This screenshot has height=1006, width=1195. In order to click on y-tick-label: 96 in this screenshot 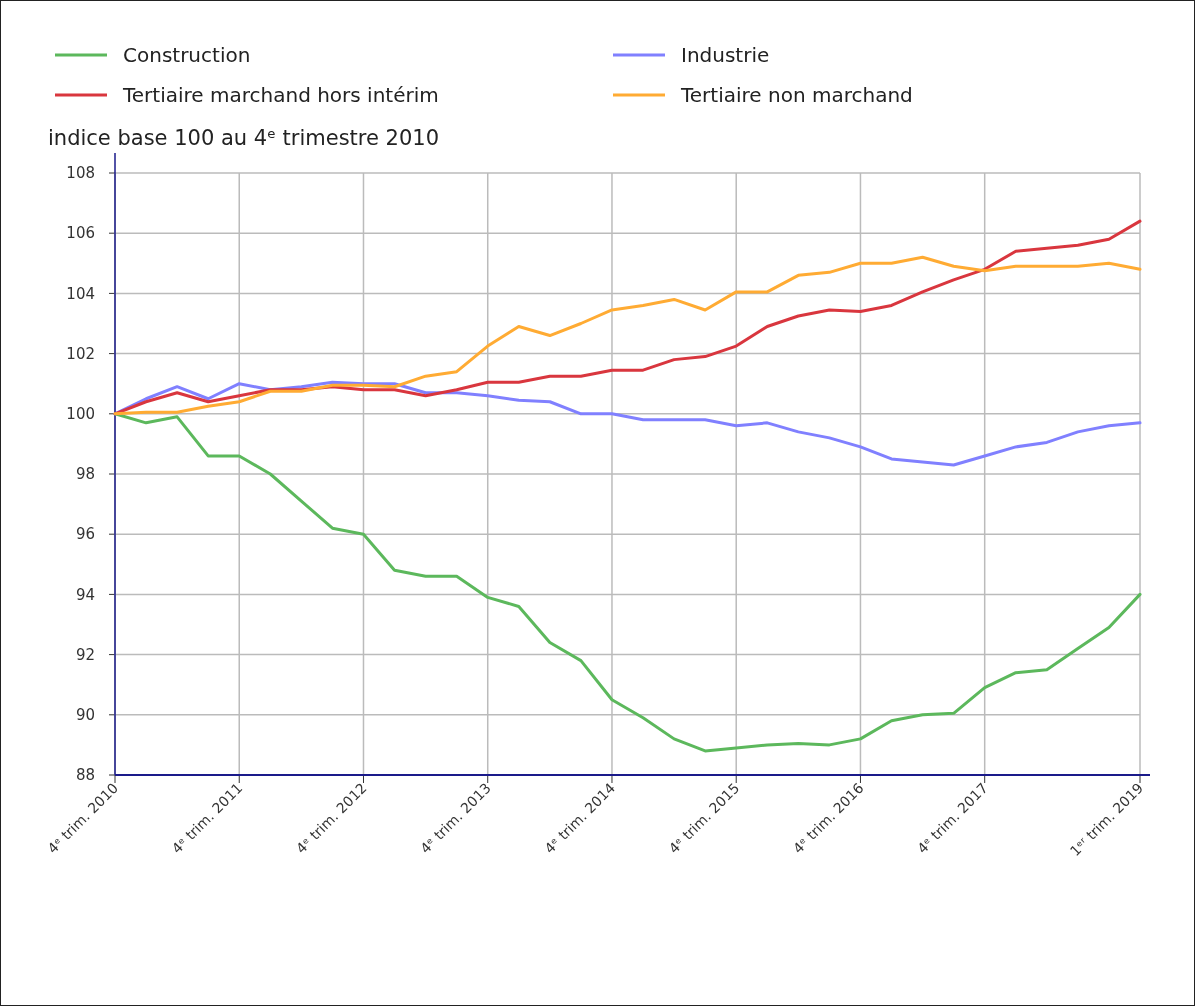, I will do `click(85, 534)`.